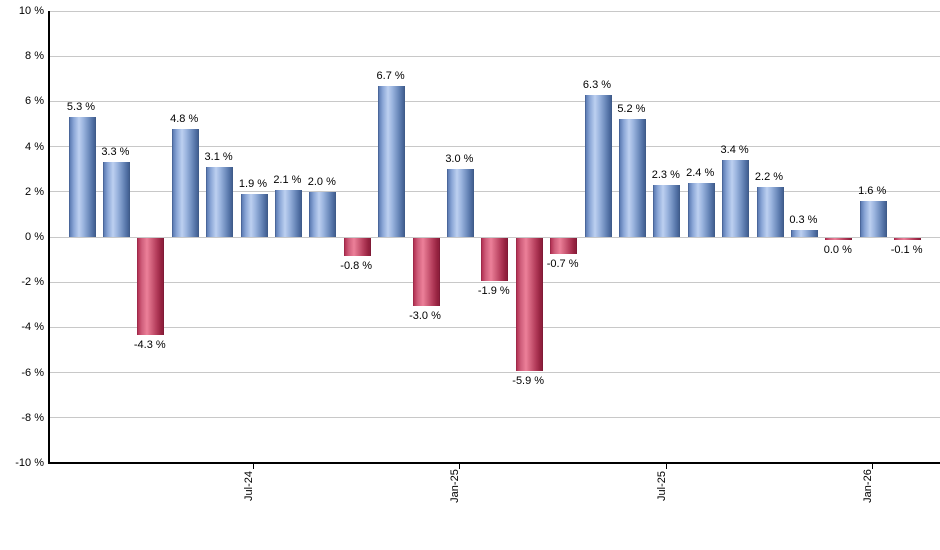 Image resolution: width=940 pixels, height=550 pixels. I want to click on y-axis-label: -4 %, so click(32, 327).